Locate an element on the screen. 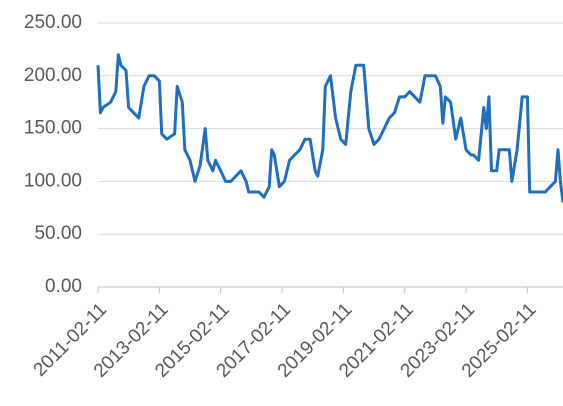 This screenshot has width=563, height=406. y-tick-label: 150.00 is located at coordinates (53, 128).